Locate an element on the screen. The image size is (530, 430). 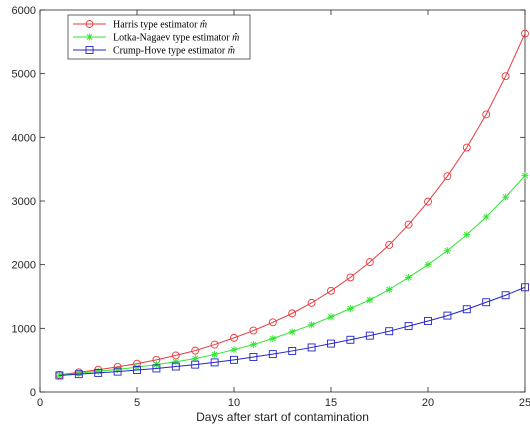
x-tick-label: 5 is located at coordinates (137, 403).